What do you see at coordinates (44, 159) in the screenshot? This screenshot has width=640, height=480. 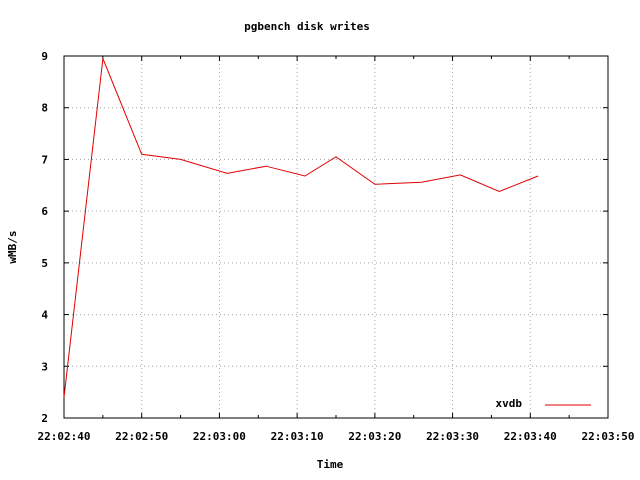 I see `y-tick-label: 7` at bounding box center [44, 159].